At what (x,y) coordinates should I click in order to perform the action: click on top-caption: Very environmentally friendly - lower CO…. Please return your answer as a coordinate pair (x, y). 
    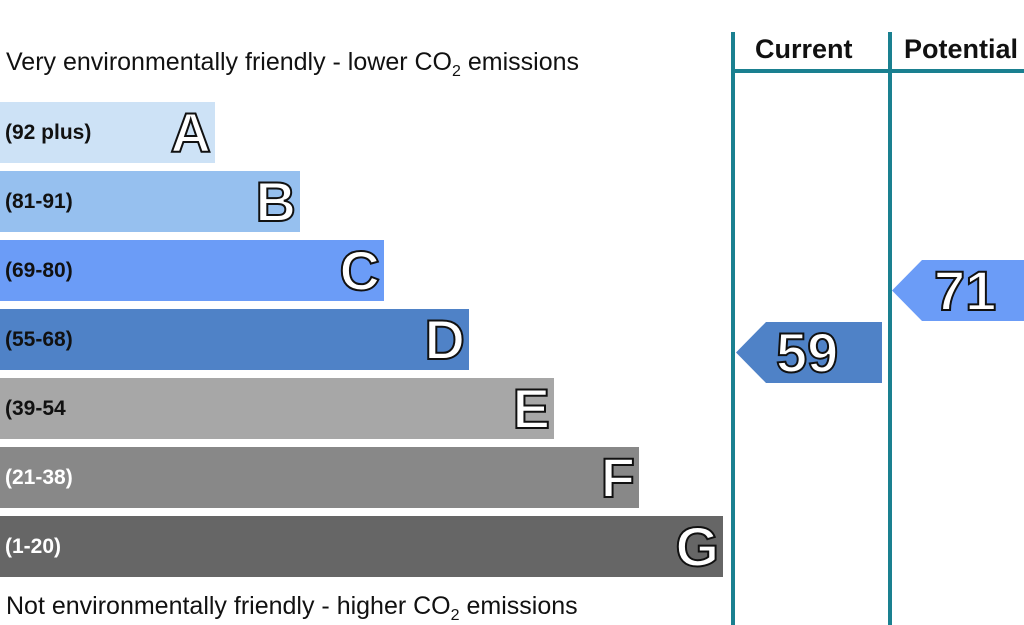
    Looking at the image, I should click on (292, 64).